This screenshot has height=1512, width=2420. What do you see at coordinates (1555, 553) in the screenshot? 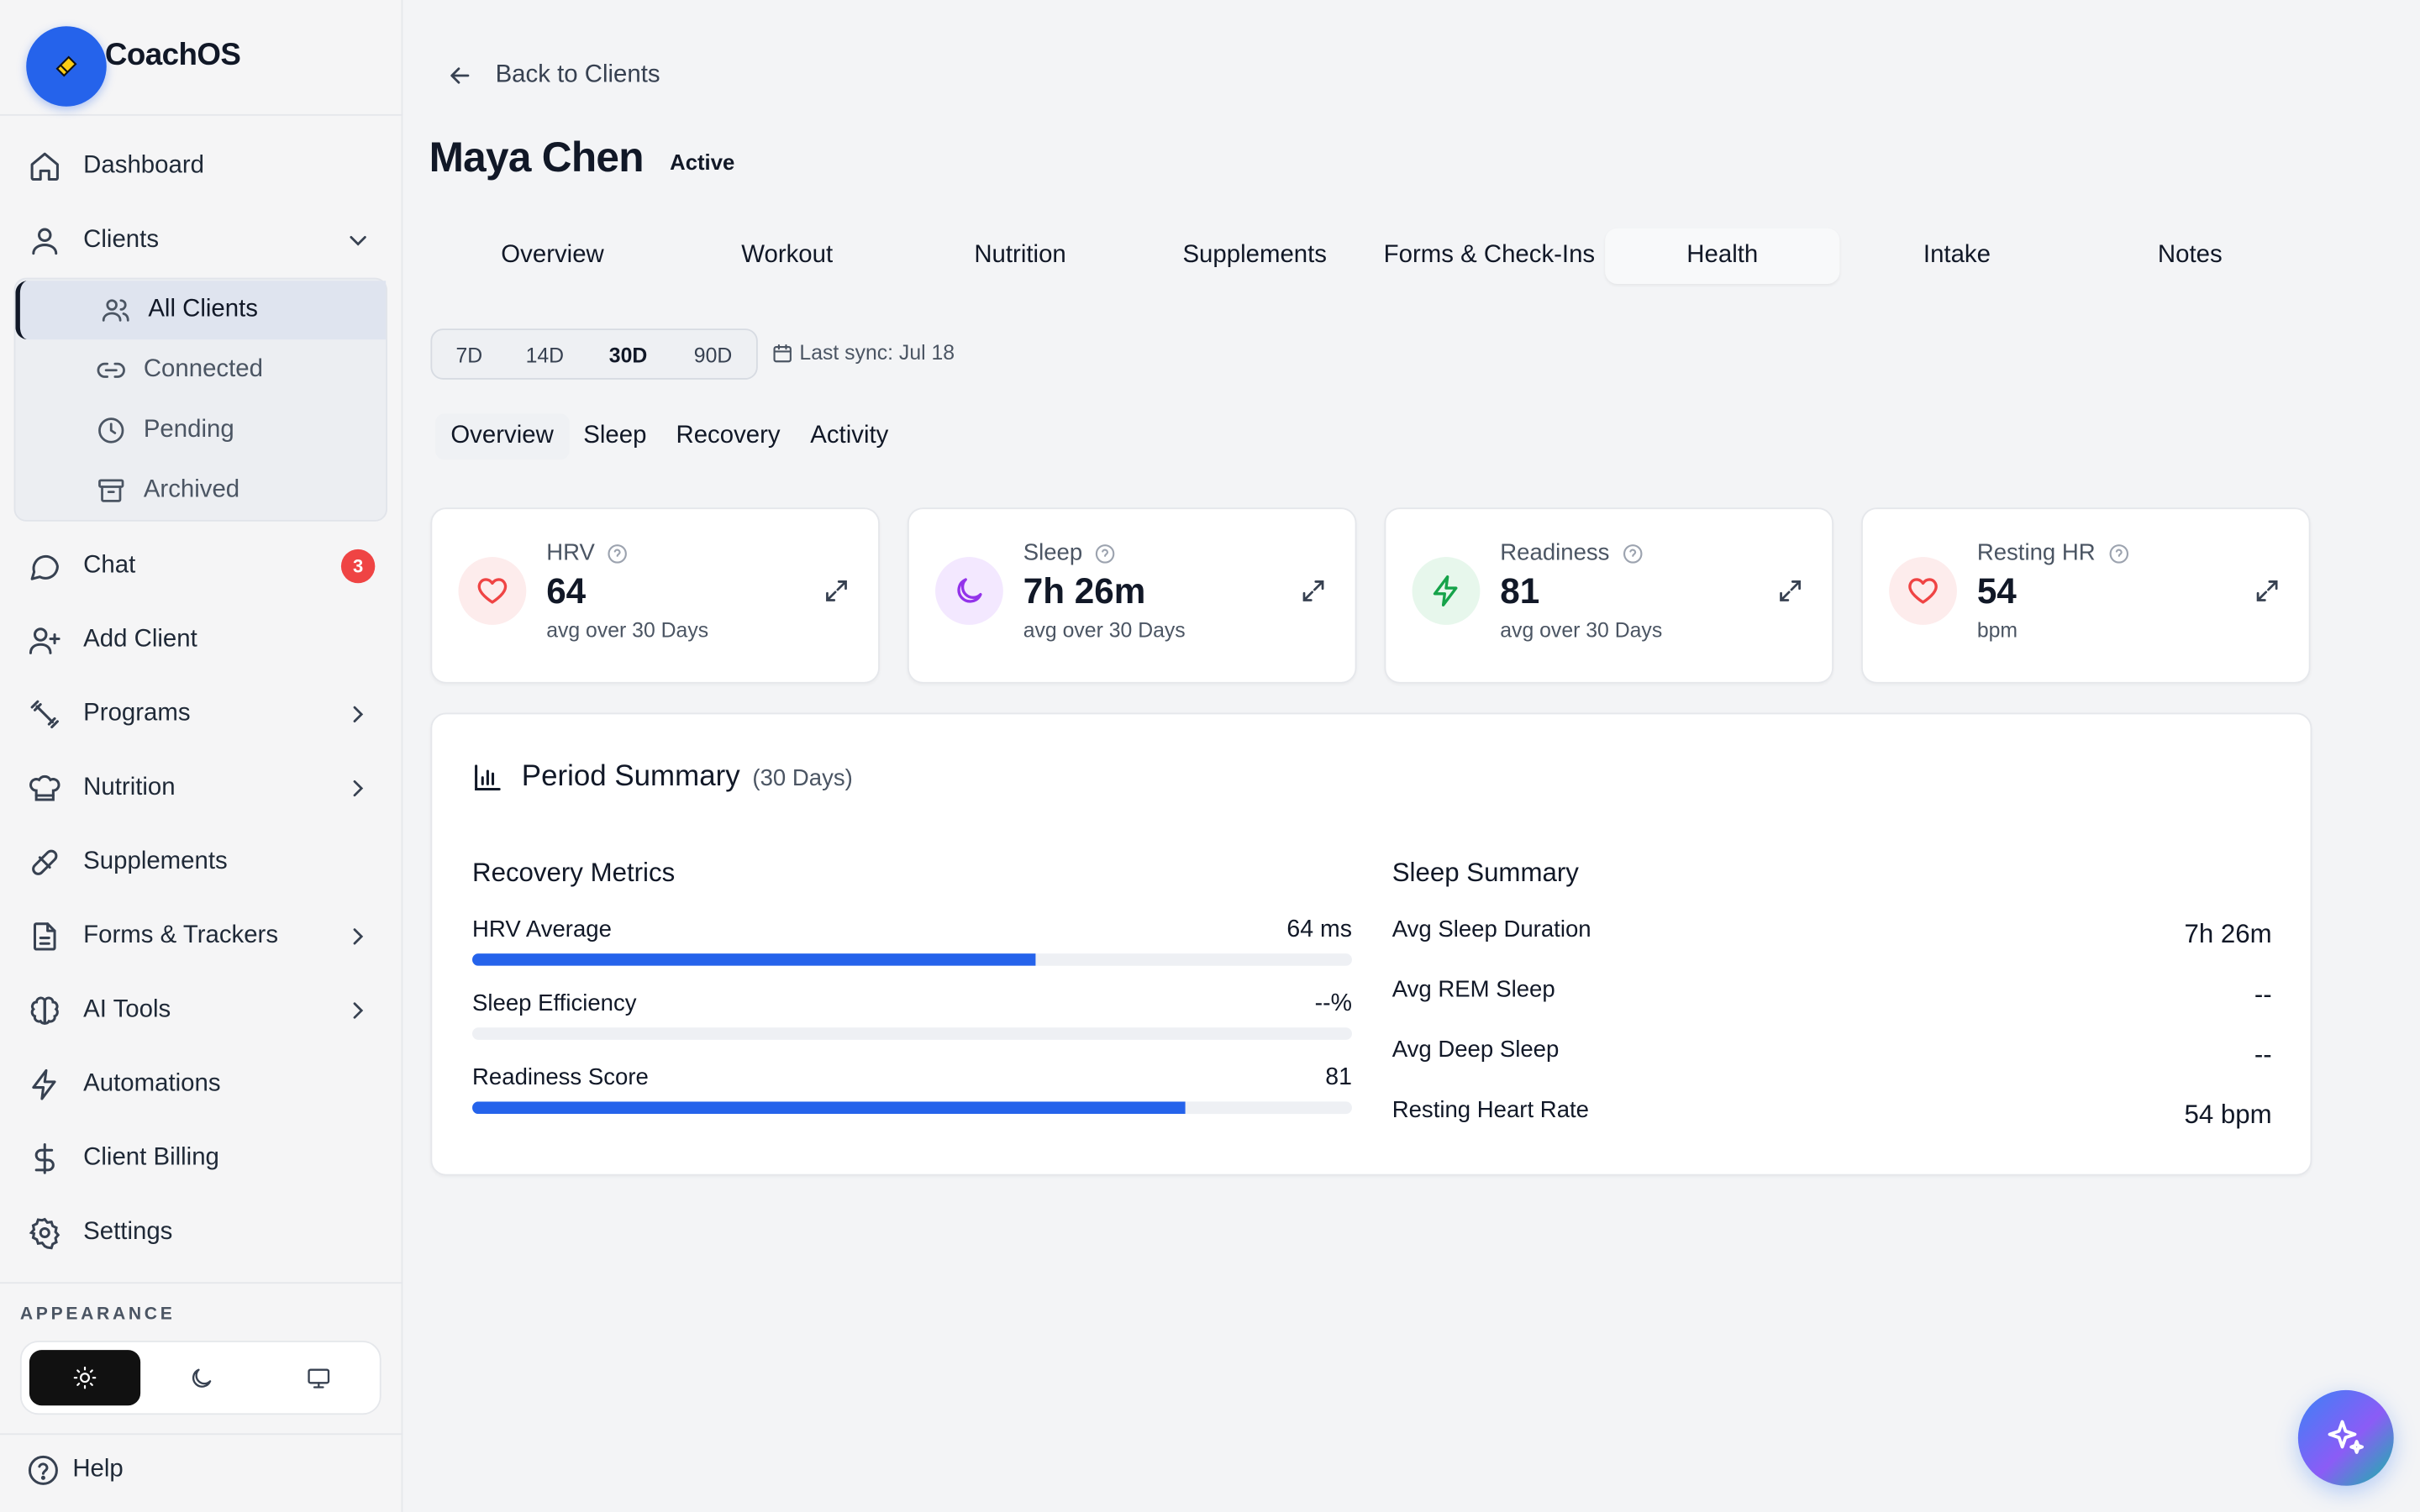
I see `card-title-text: Readiness` at bounding box center [1555, 553].